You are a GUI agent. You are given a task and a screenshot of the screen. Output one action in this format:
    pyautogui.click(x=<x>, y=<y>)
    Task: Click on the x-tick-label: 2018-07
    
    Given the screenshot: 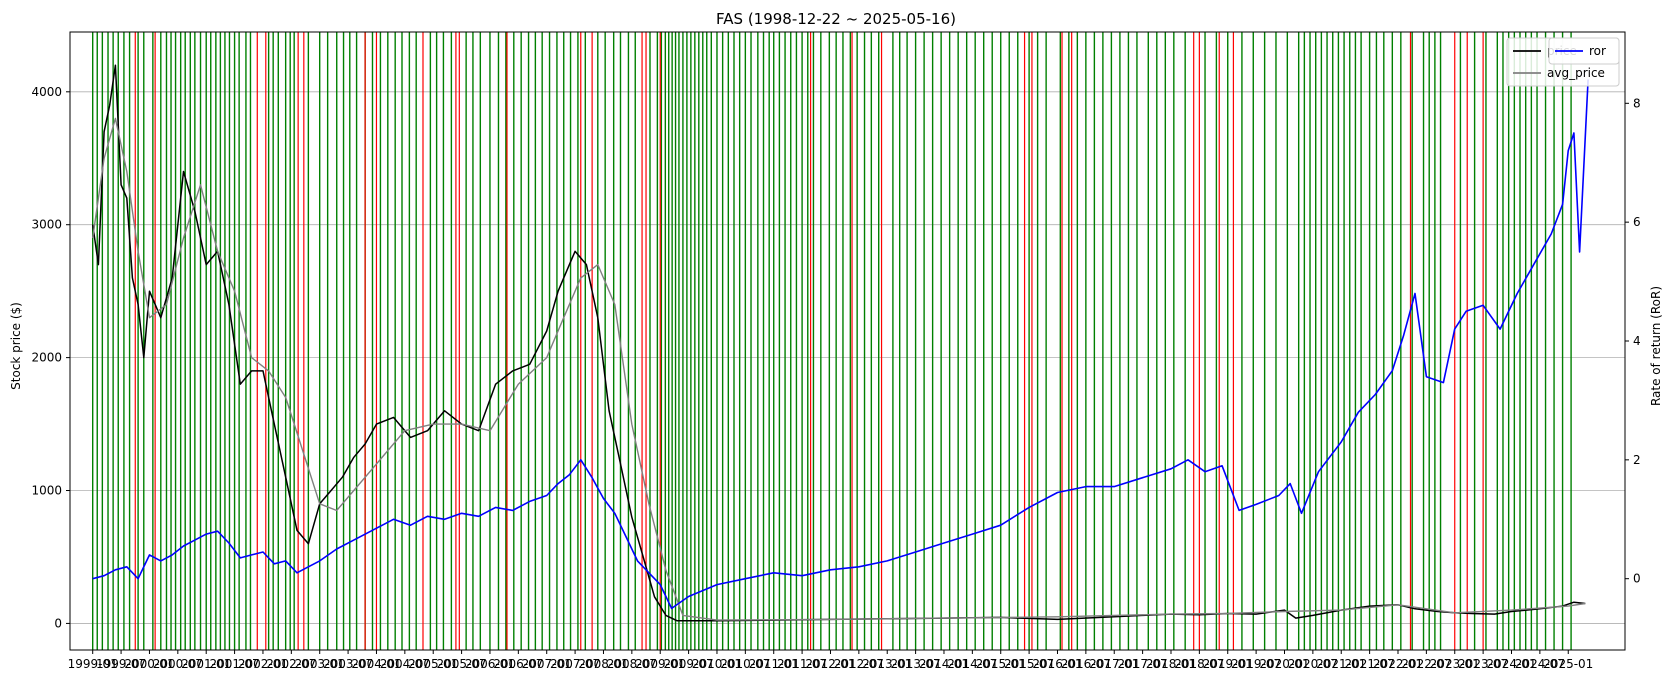 What is the action you would take?
    pyautogui.click(x=1199, y=664)
    